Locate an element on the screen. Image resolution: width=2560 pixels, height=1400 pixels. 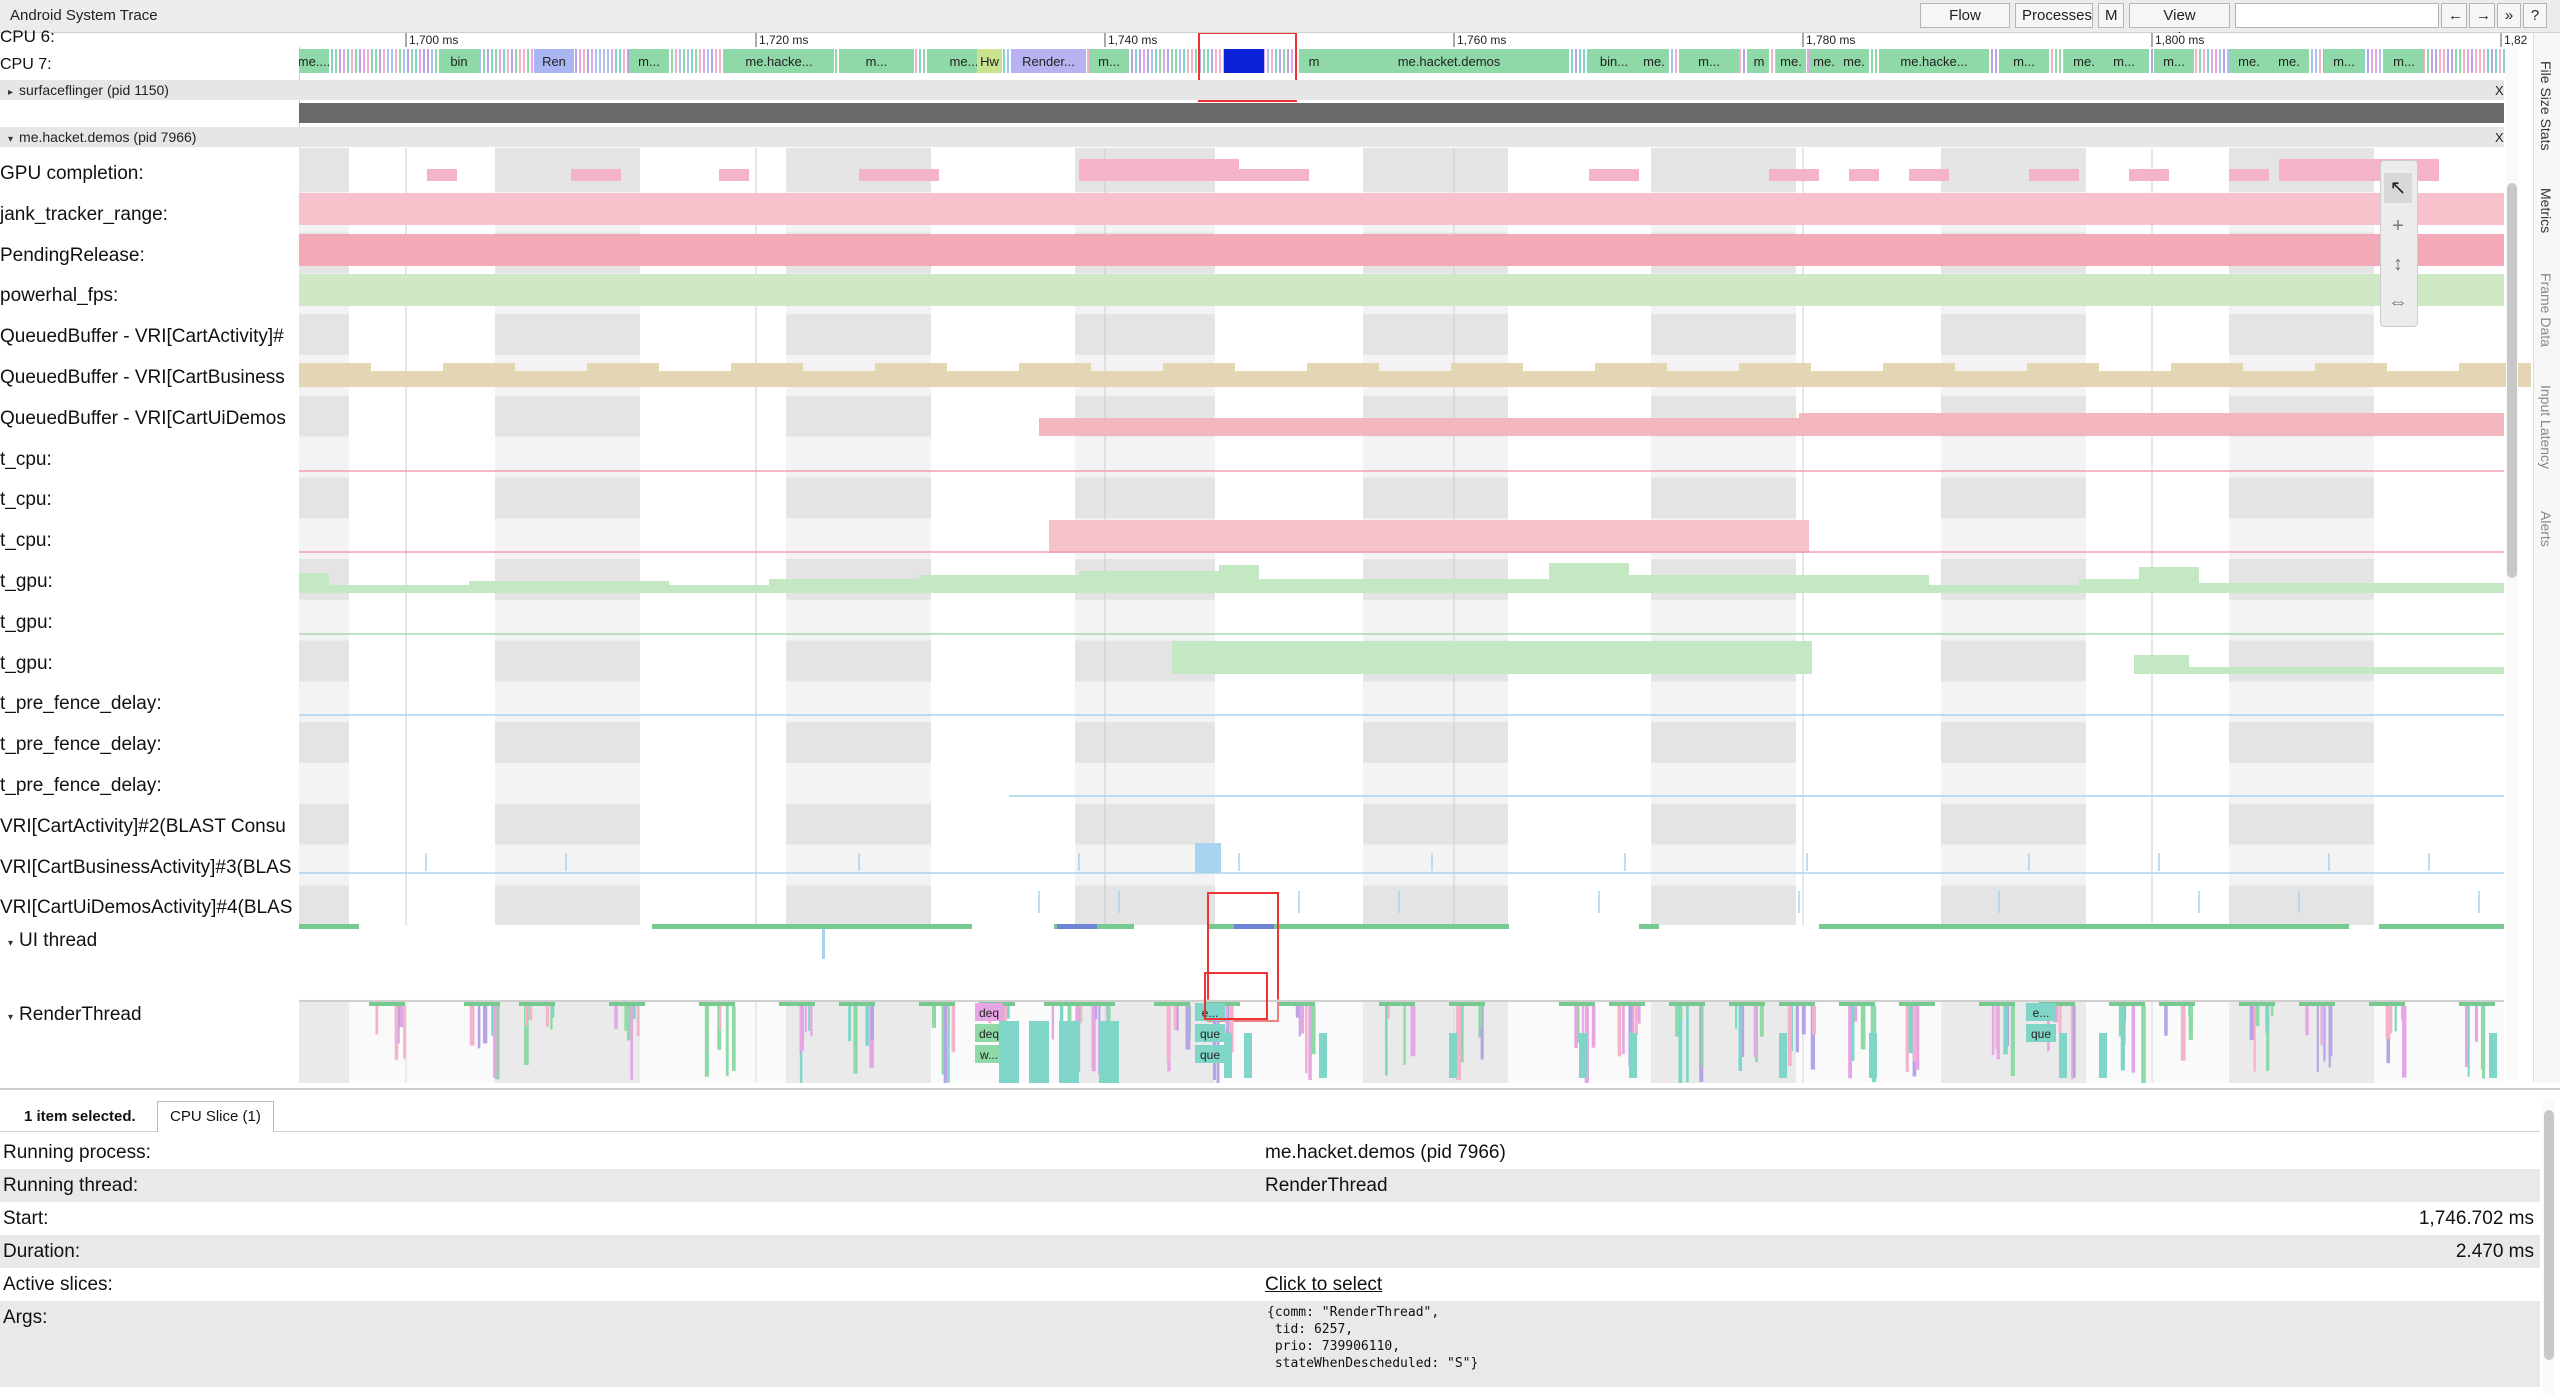
tab-frame-data: Frame Data is located at coordinates (2546, 310).